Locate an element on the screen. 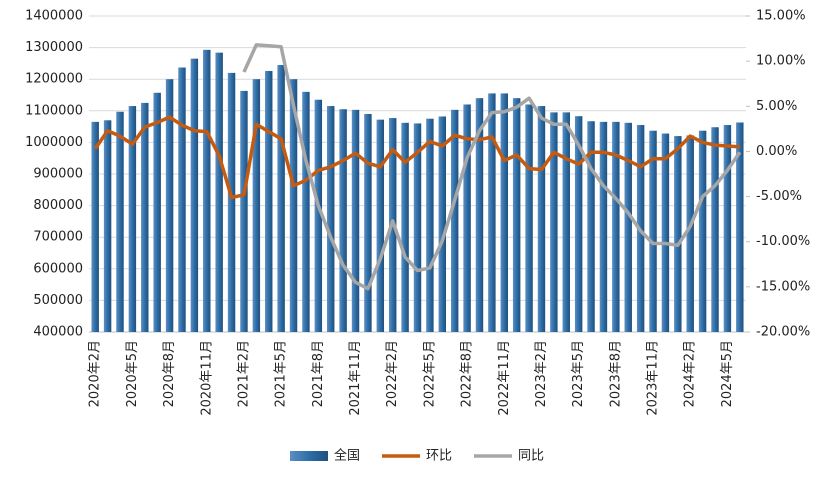  y-tick-label: 900000 is located at coordinates (58, 174).